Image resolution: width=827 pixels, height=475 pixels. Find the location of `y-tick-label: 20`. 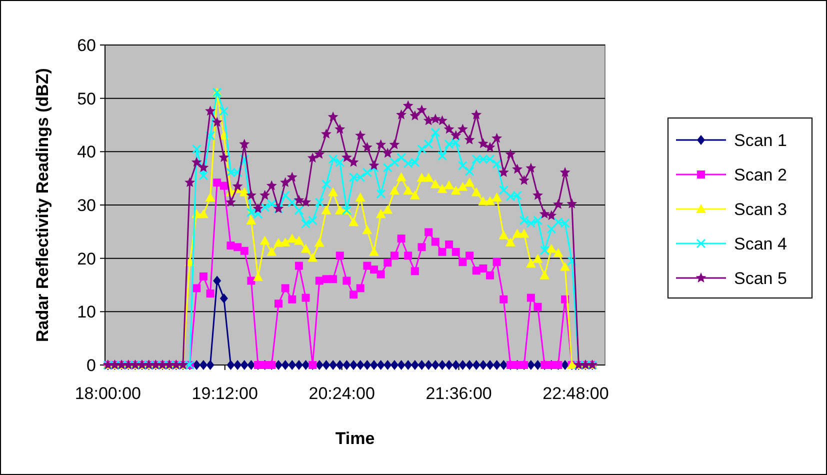

y-tick-label: 20 is located at coordinates (86, 258).